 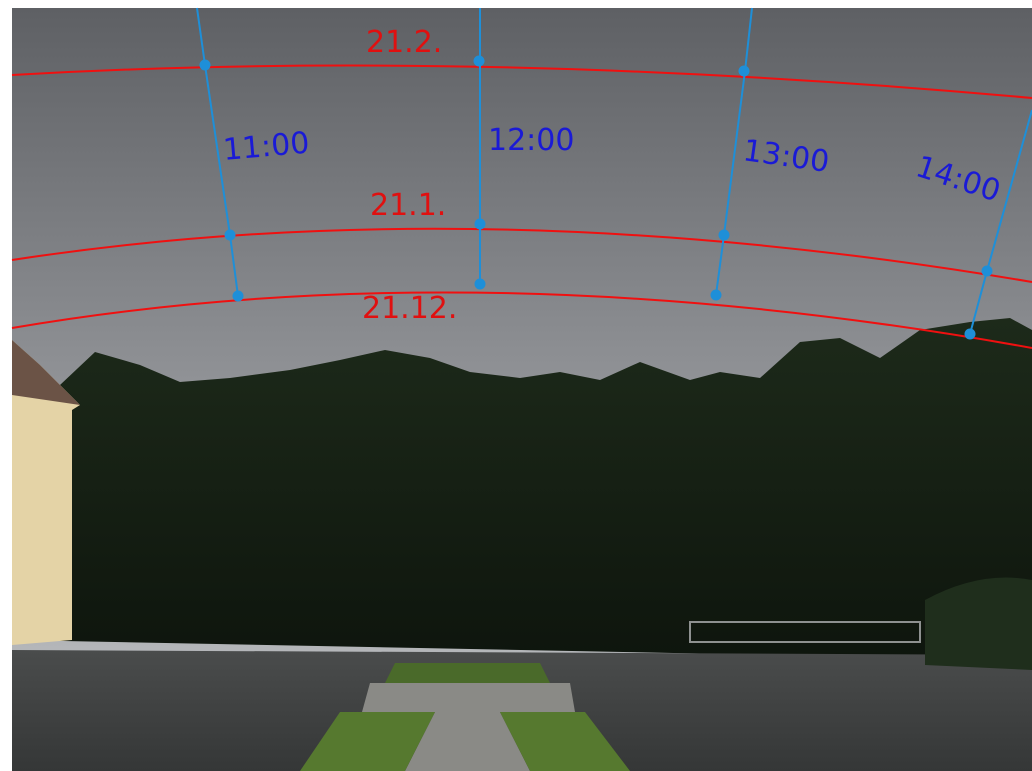 I want to click on railing, so click(x=805, y=632).